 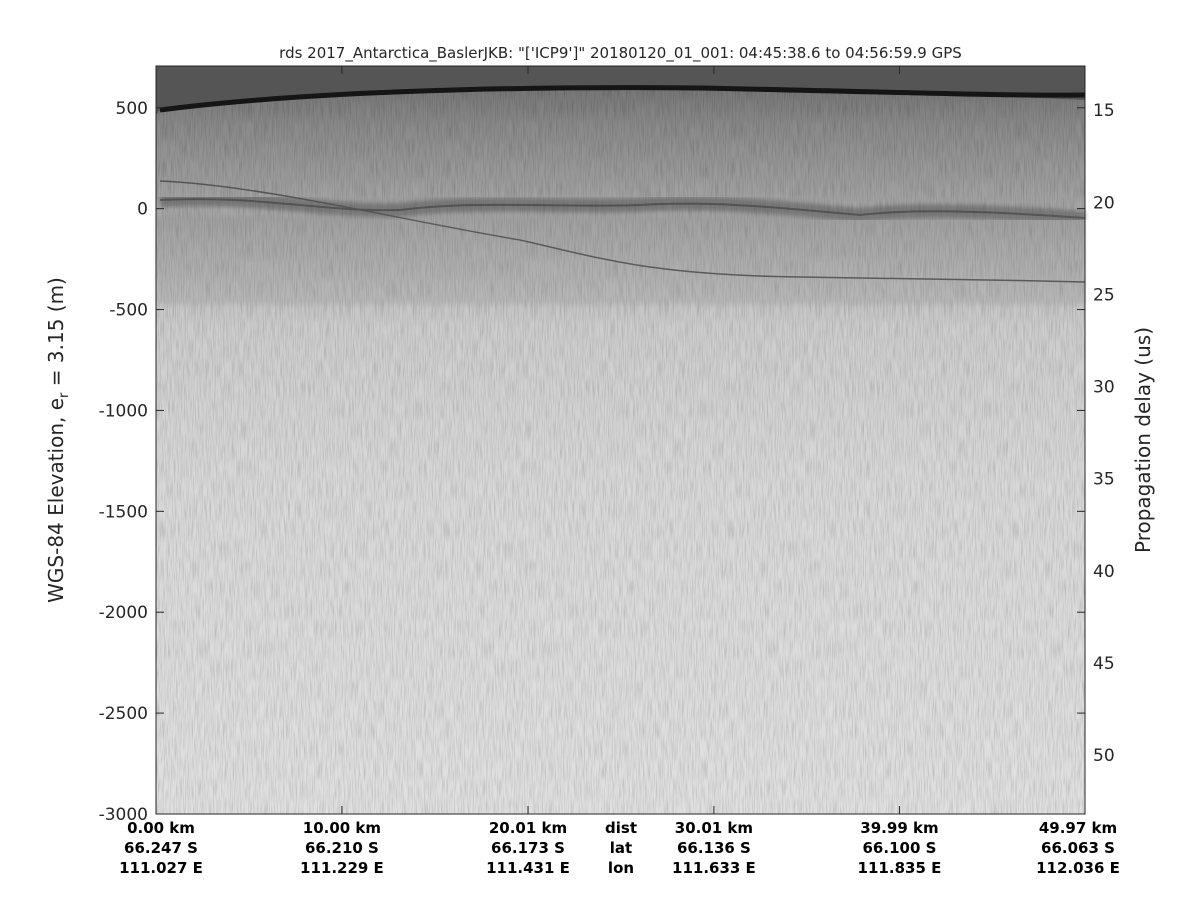 I want to click on x-tick-lat: 66.100 S, so click(x=899, y=848).